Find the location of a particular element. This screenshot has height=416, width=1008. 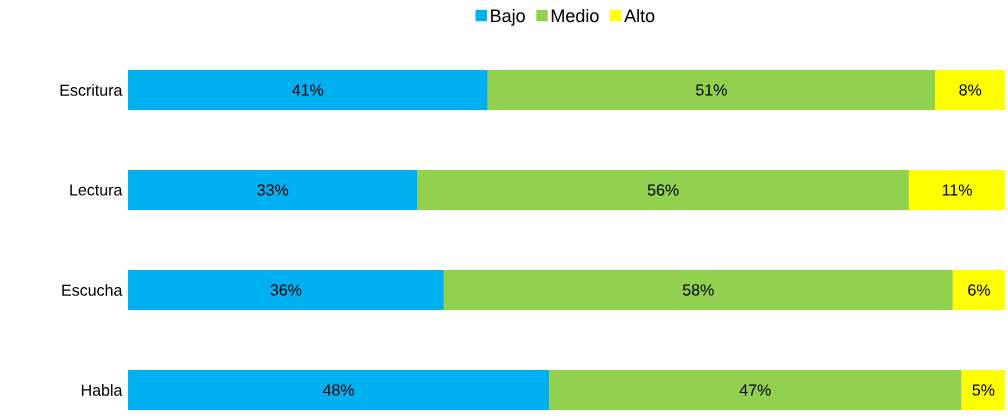

data-label: 51% is located at coordinates (711, 90).